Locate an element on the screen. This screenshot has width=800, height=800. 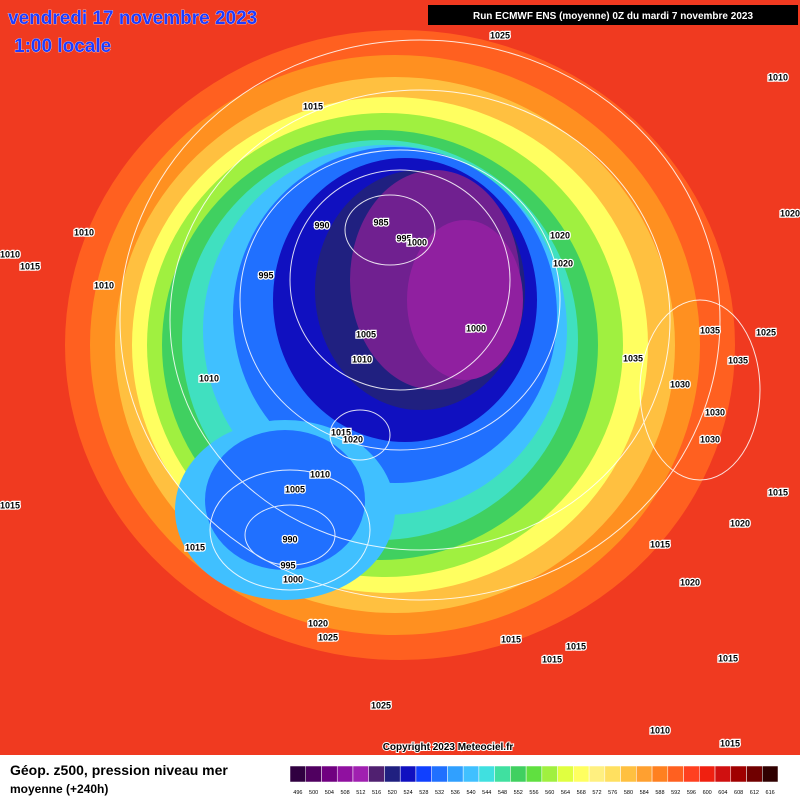
colorbar-tick: 548 is located at coordinates (502, 793).